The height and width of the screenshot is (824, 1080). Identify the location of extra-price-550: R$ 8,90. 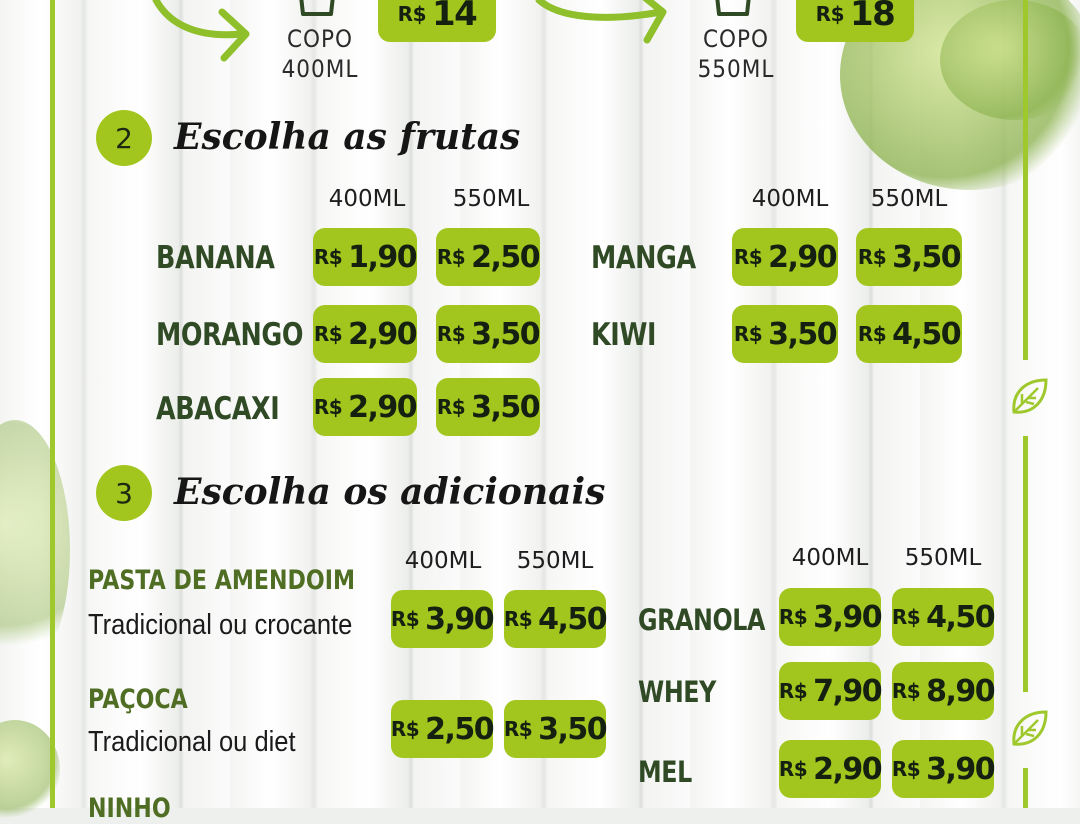
(944, 691).